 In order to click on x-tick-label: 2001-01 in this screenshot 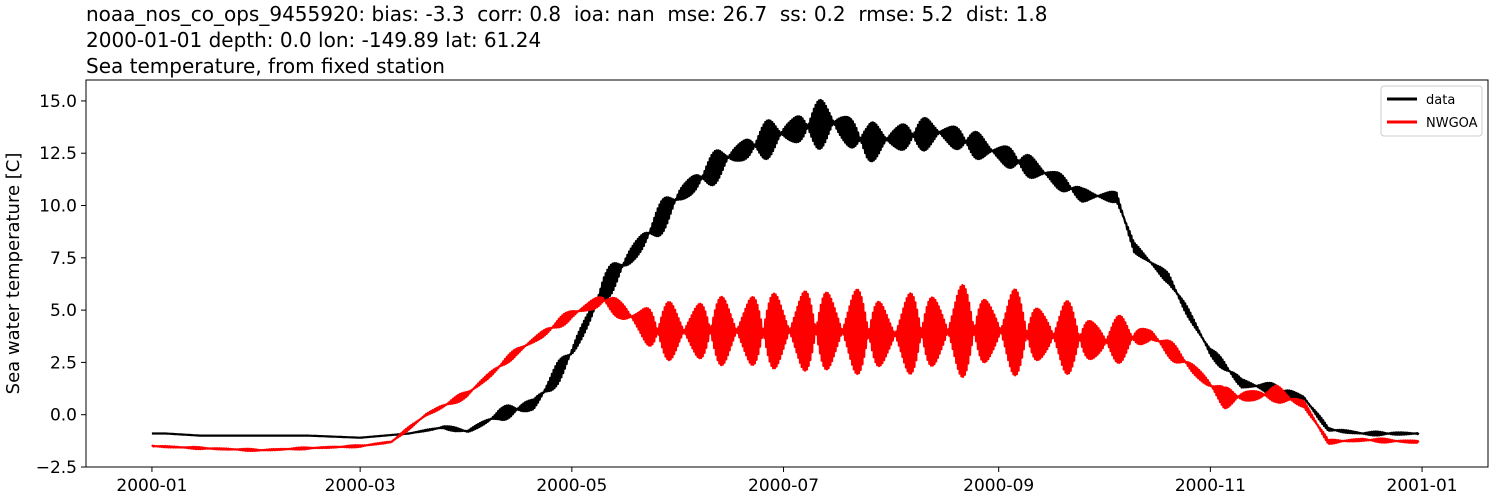, I will do `click(1422, 486)`.